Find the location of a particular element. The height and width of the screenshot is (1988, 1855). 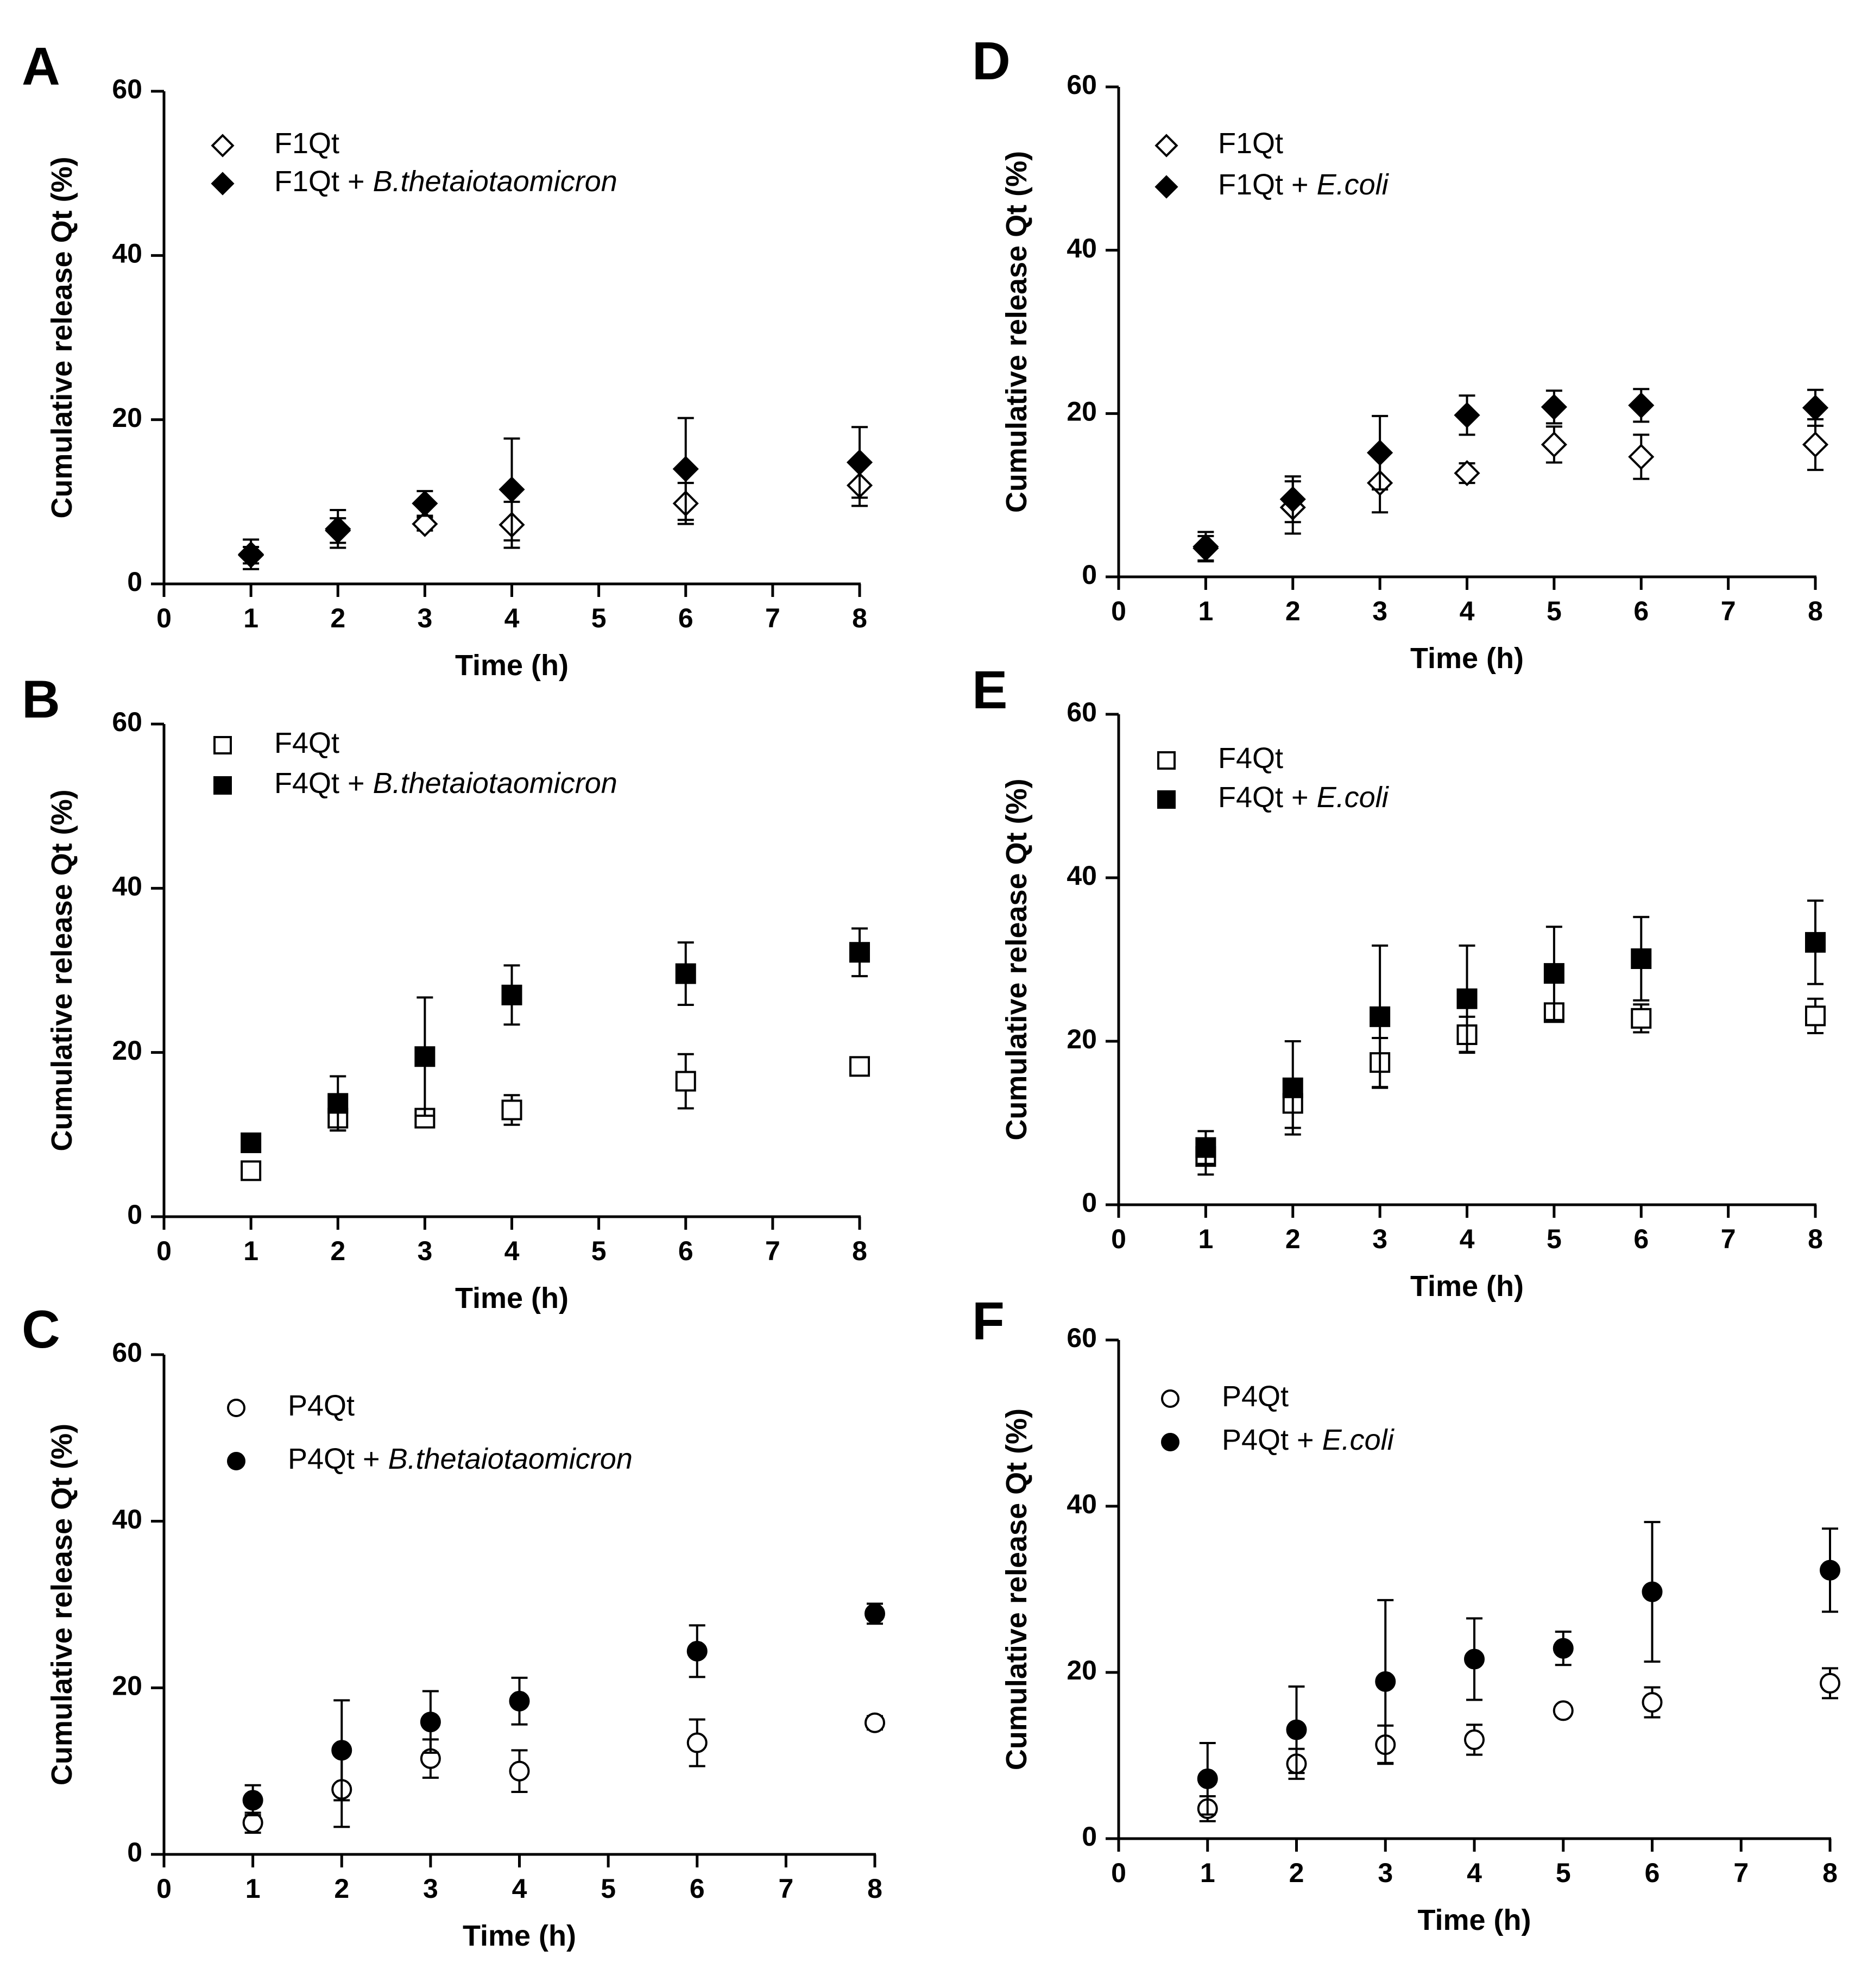

panel-f-legend-label-main: P4Qt is located at coordinates (1255, 1396).